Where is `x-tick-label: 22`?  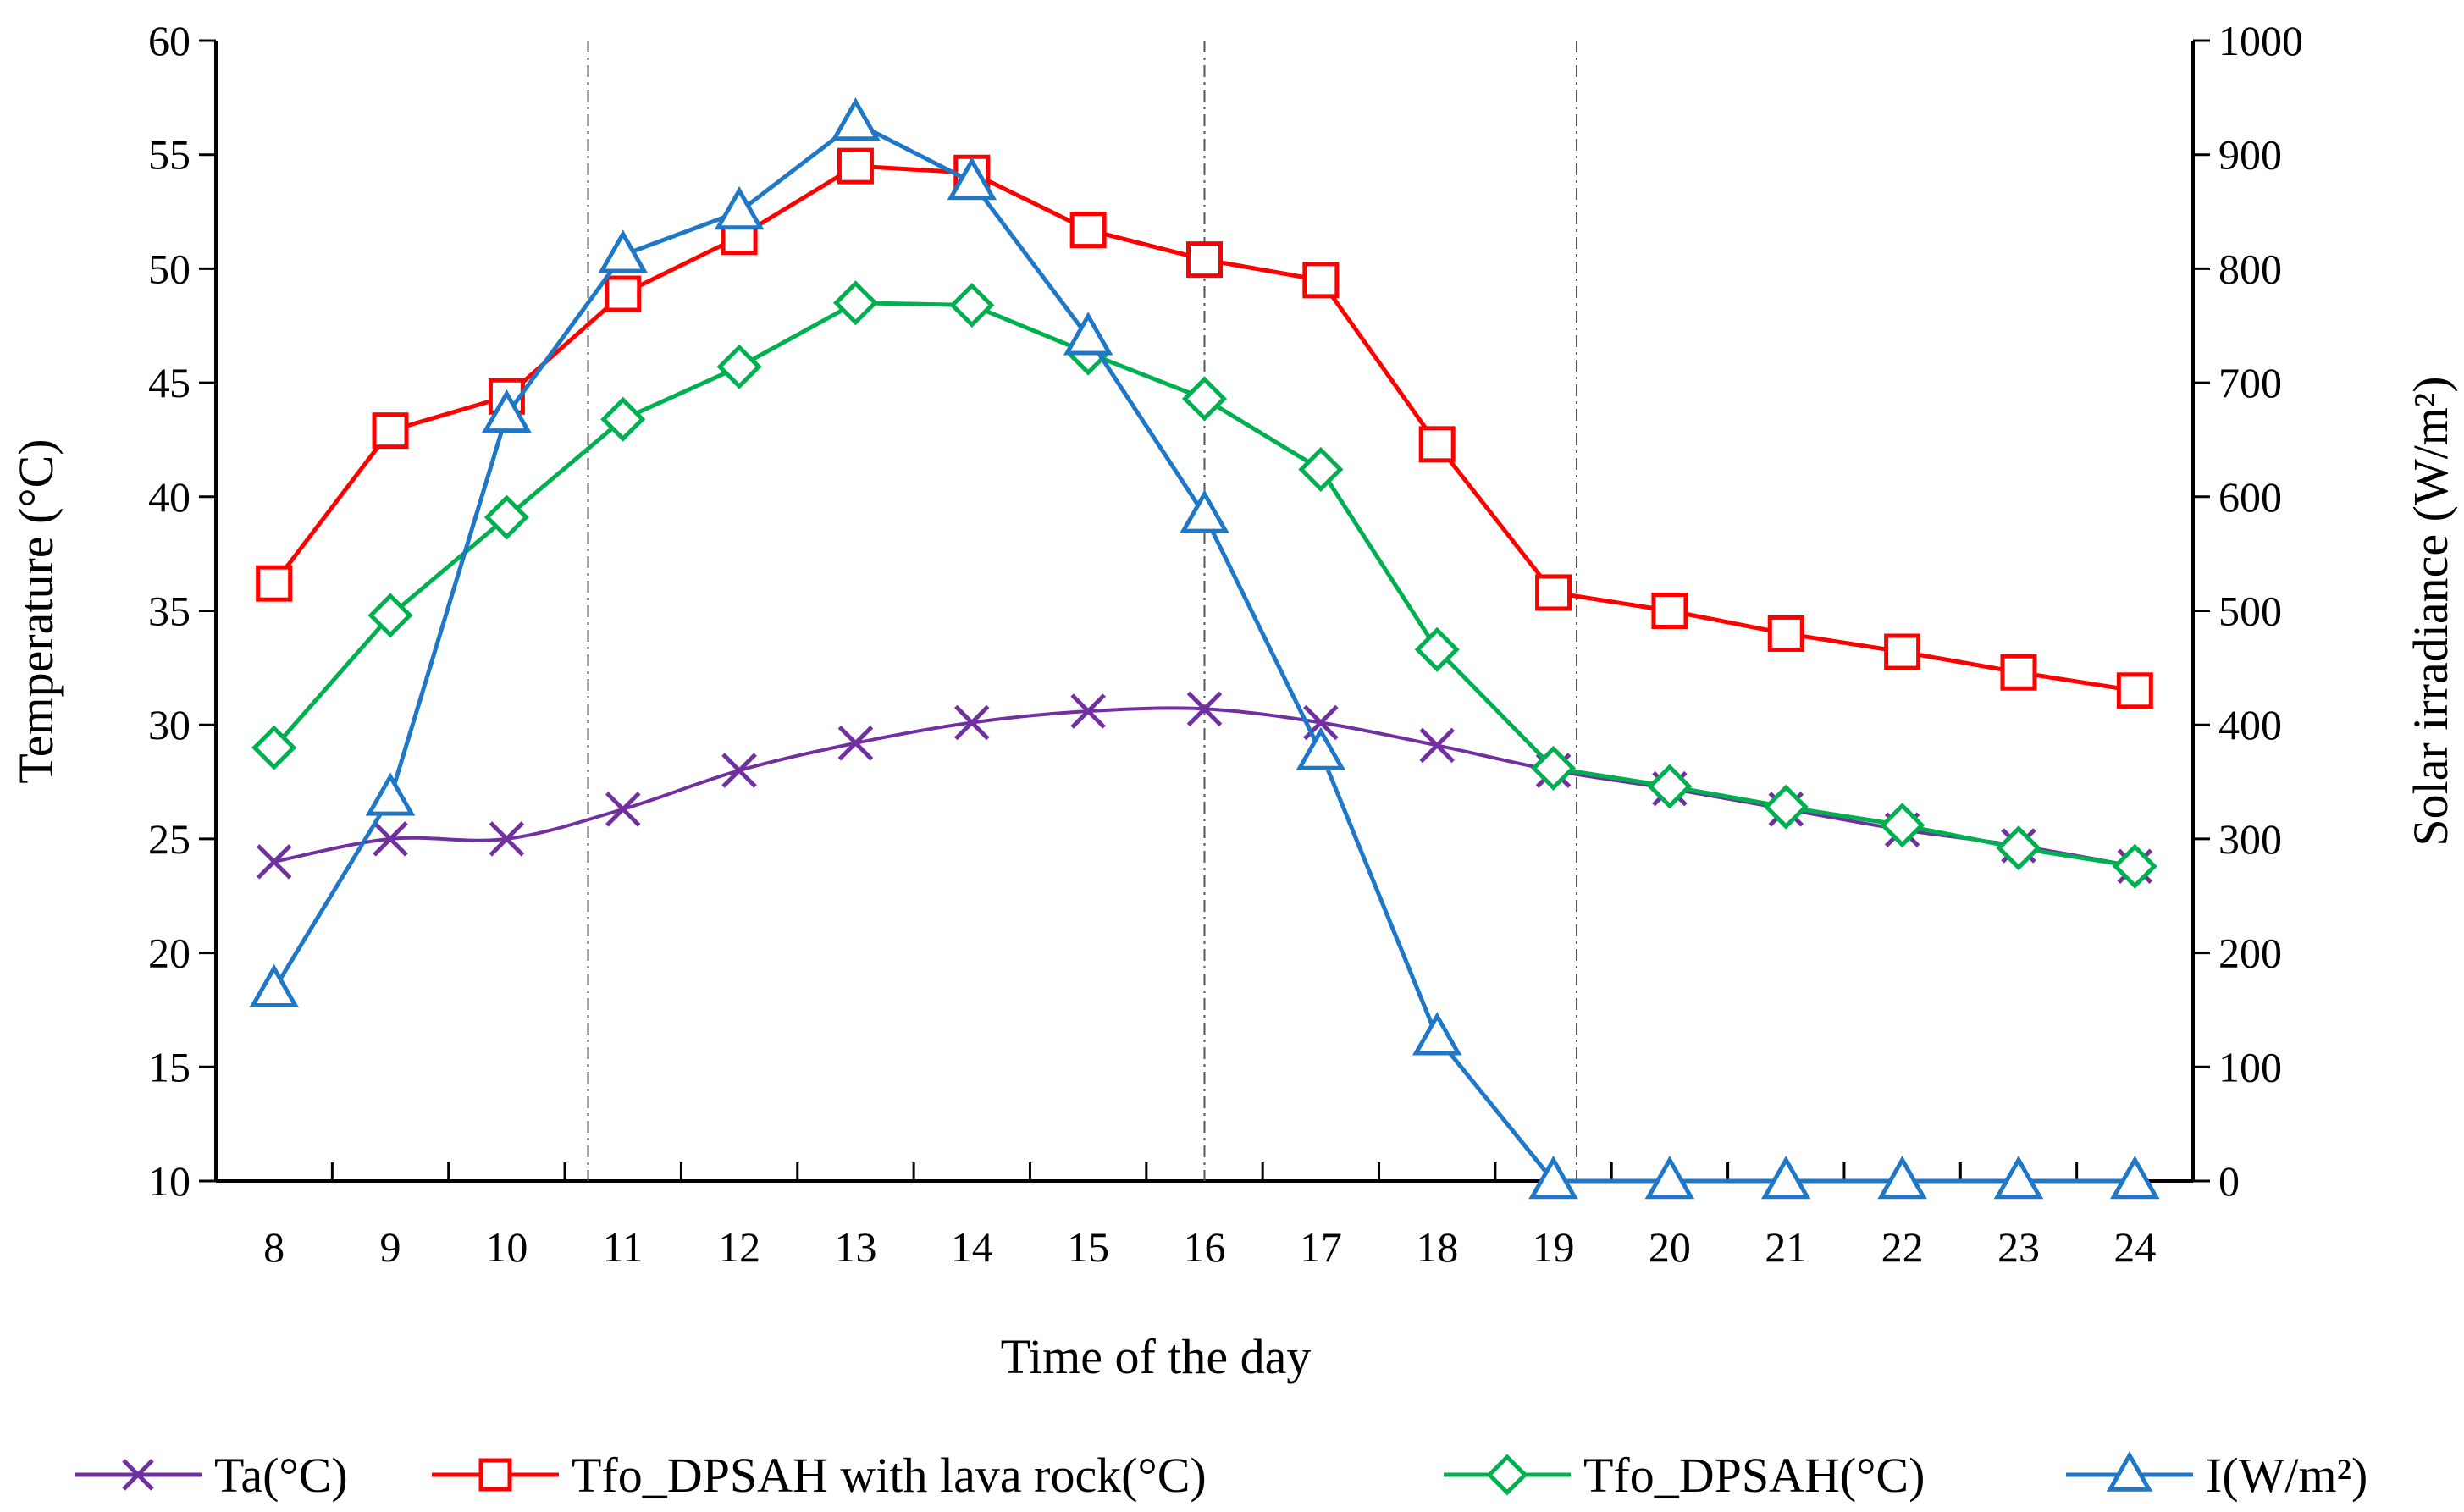 x-tick-label: 22 is located at coordinates (1902, 1247).